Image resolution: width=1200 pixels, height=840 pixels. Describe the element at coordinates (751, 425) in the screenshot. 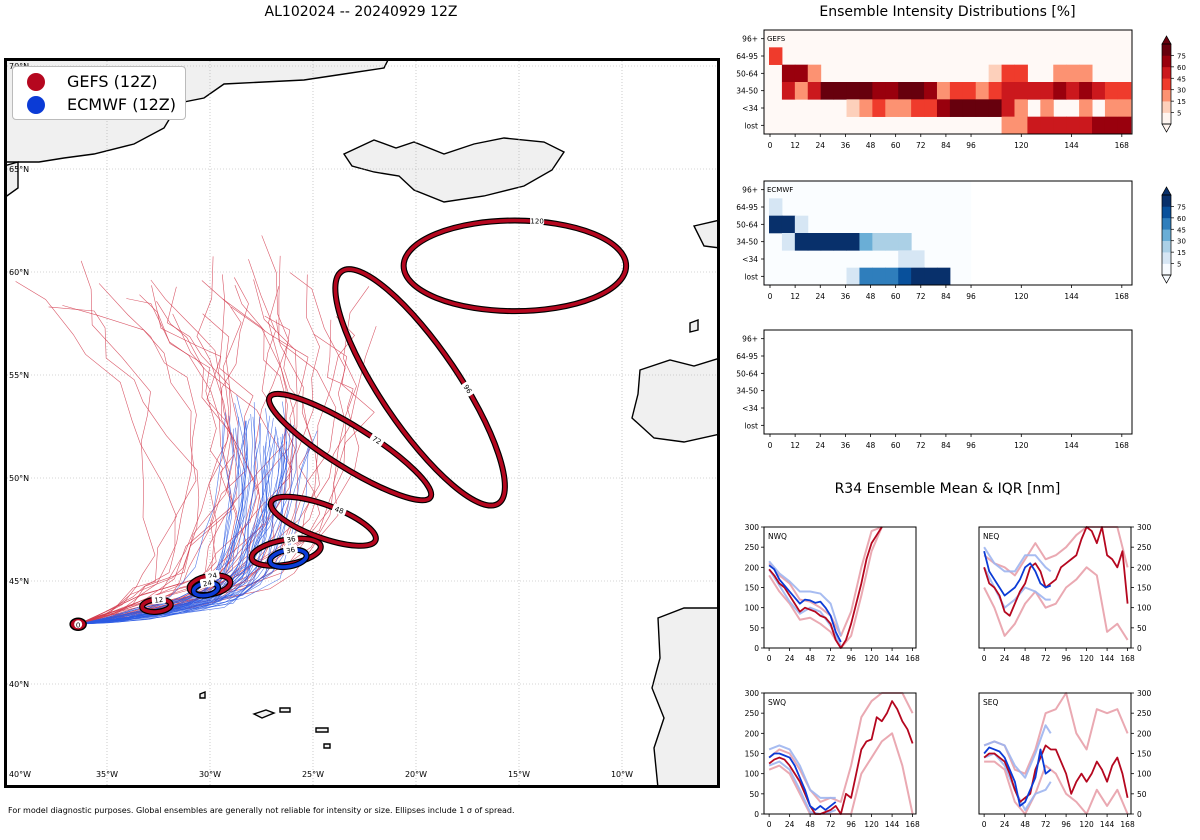

I see `empty-row-label: lost` at that location.